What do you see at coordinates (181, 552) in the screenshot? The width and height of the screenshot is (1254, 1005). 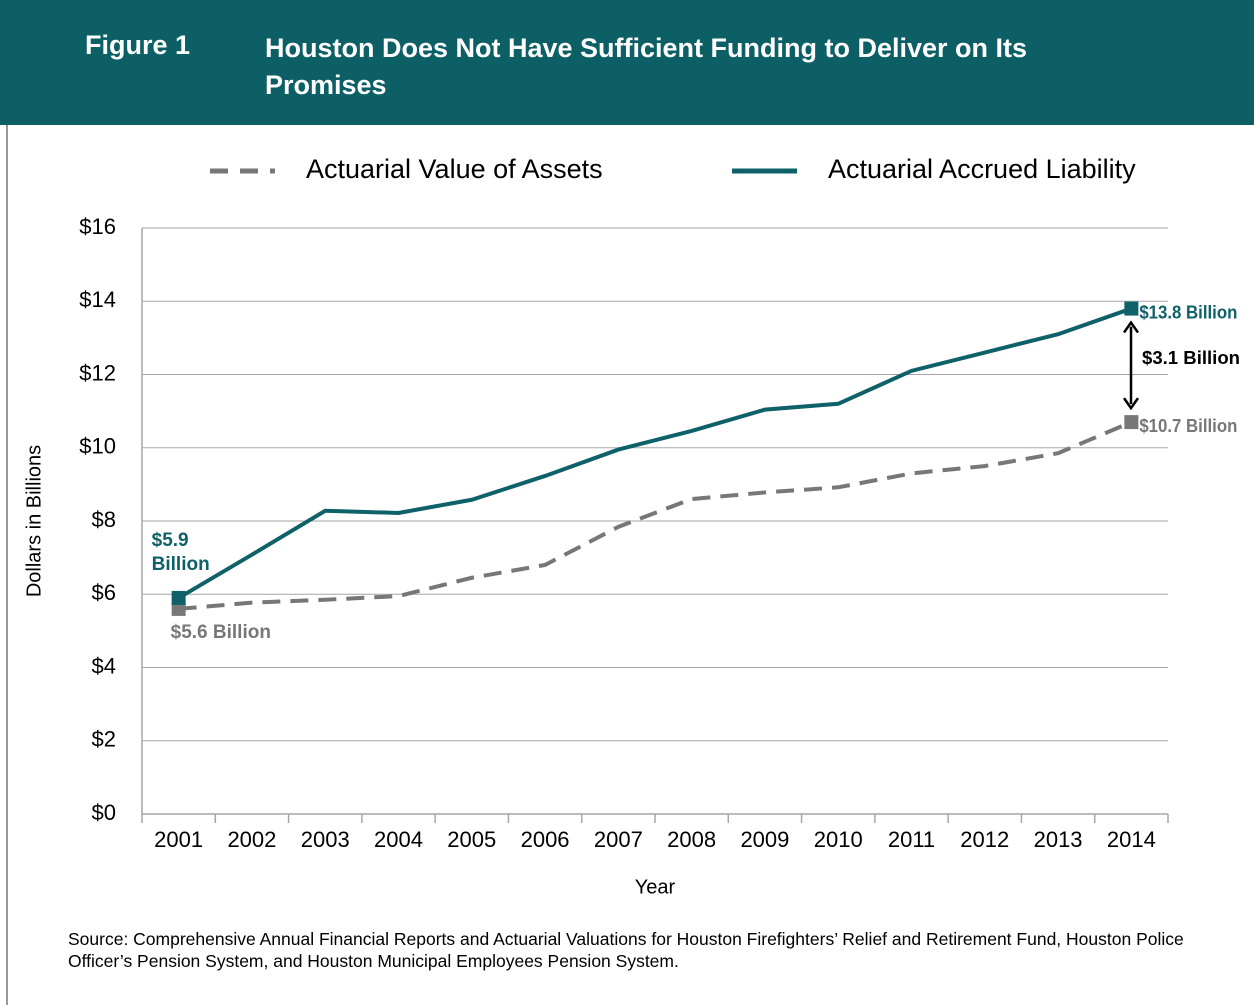 I see `value-label: $5.9 Billion` at bounding box center [181, 552].